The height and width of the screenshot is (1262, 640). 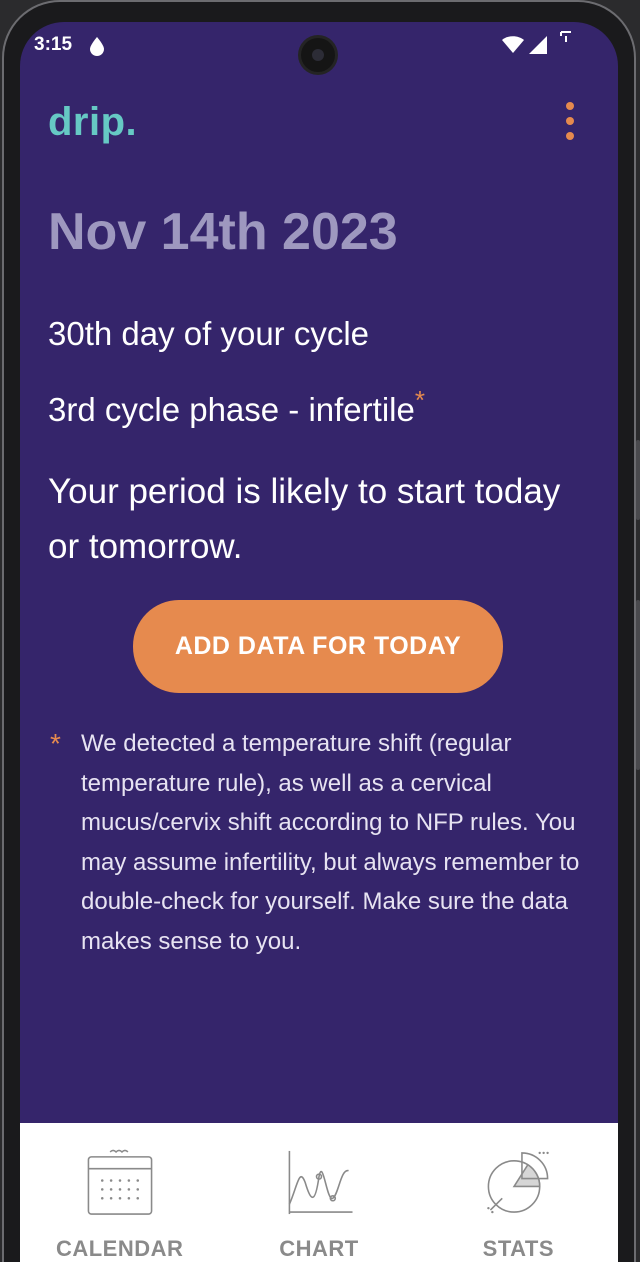 What do you see at coordinates (318, 646) in the screenshot?
I see `add-data-button: ADD DATA FOR TODAY` at bounding box center [318, 646].